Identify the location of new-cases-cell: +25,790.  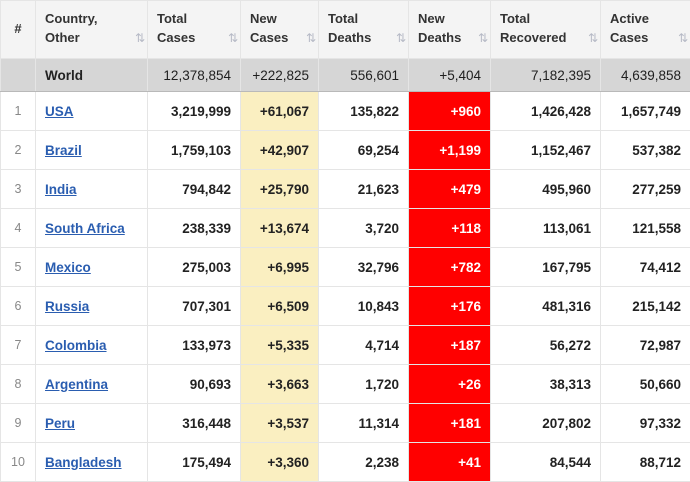
(280, 189).